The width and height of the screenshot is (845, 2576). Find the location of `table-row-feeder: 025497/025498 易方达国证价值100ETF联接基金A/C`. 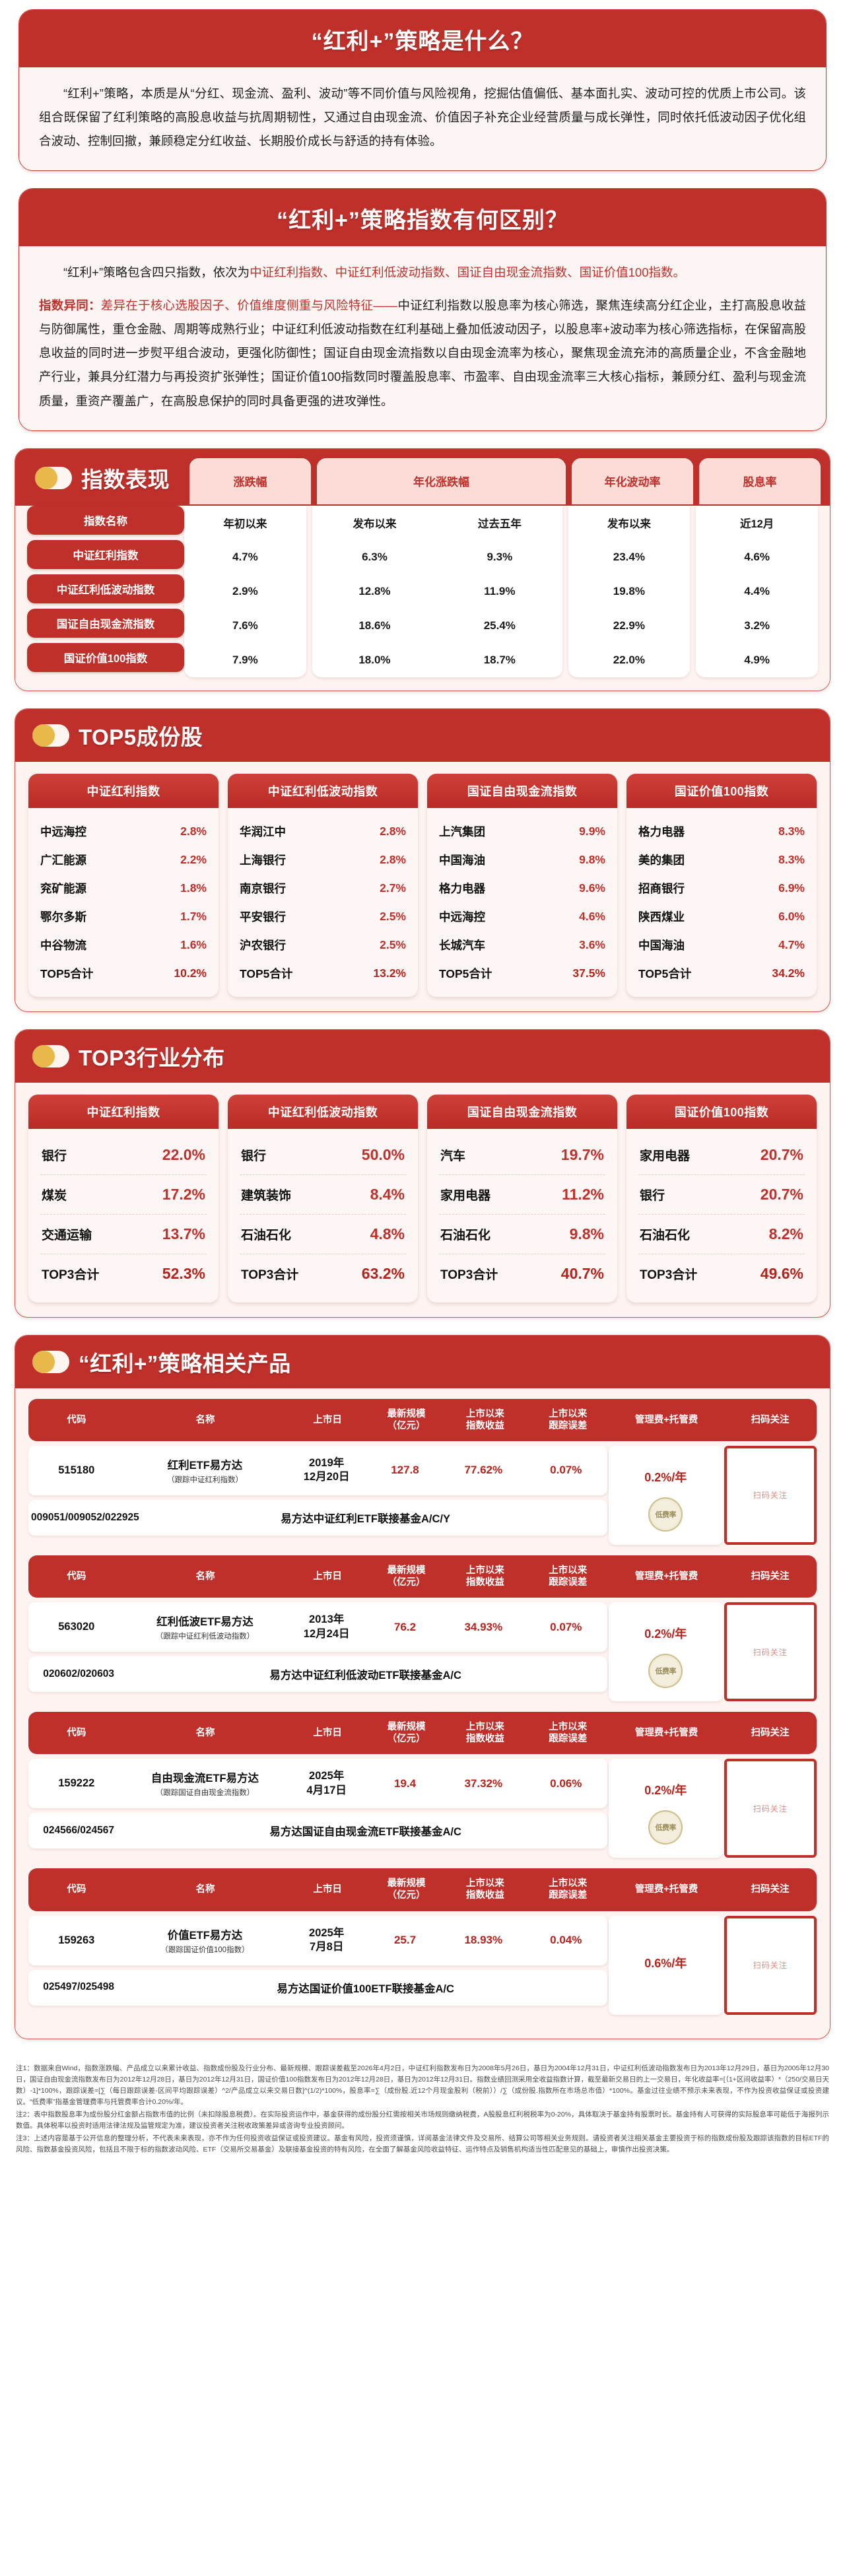

table-row-feeder: 025497/025498 易方达国证价值100ETF联接基金A/C is located at coordinates (318, 1988).